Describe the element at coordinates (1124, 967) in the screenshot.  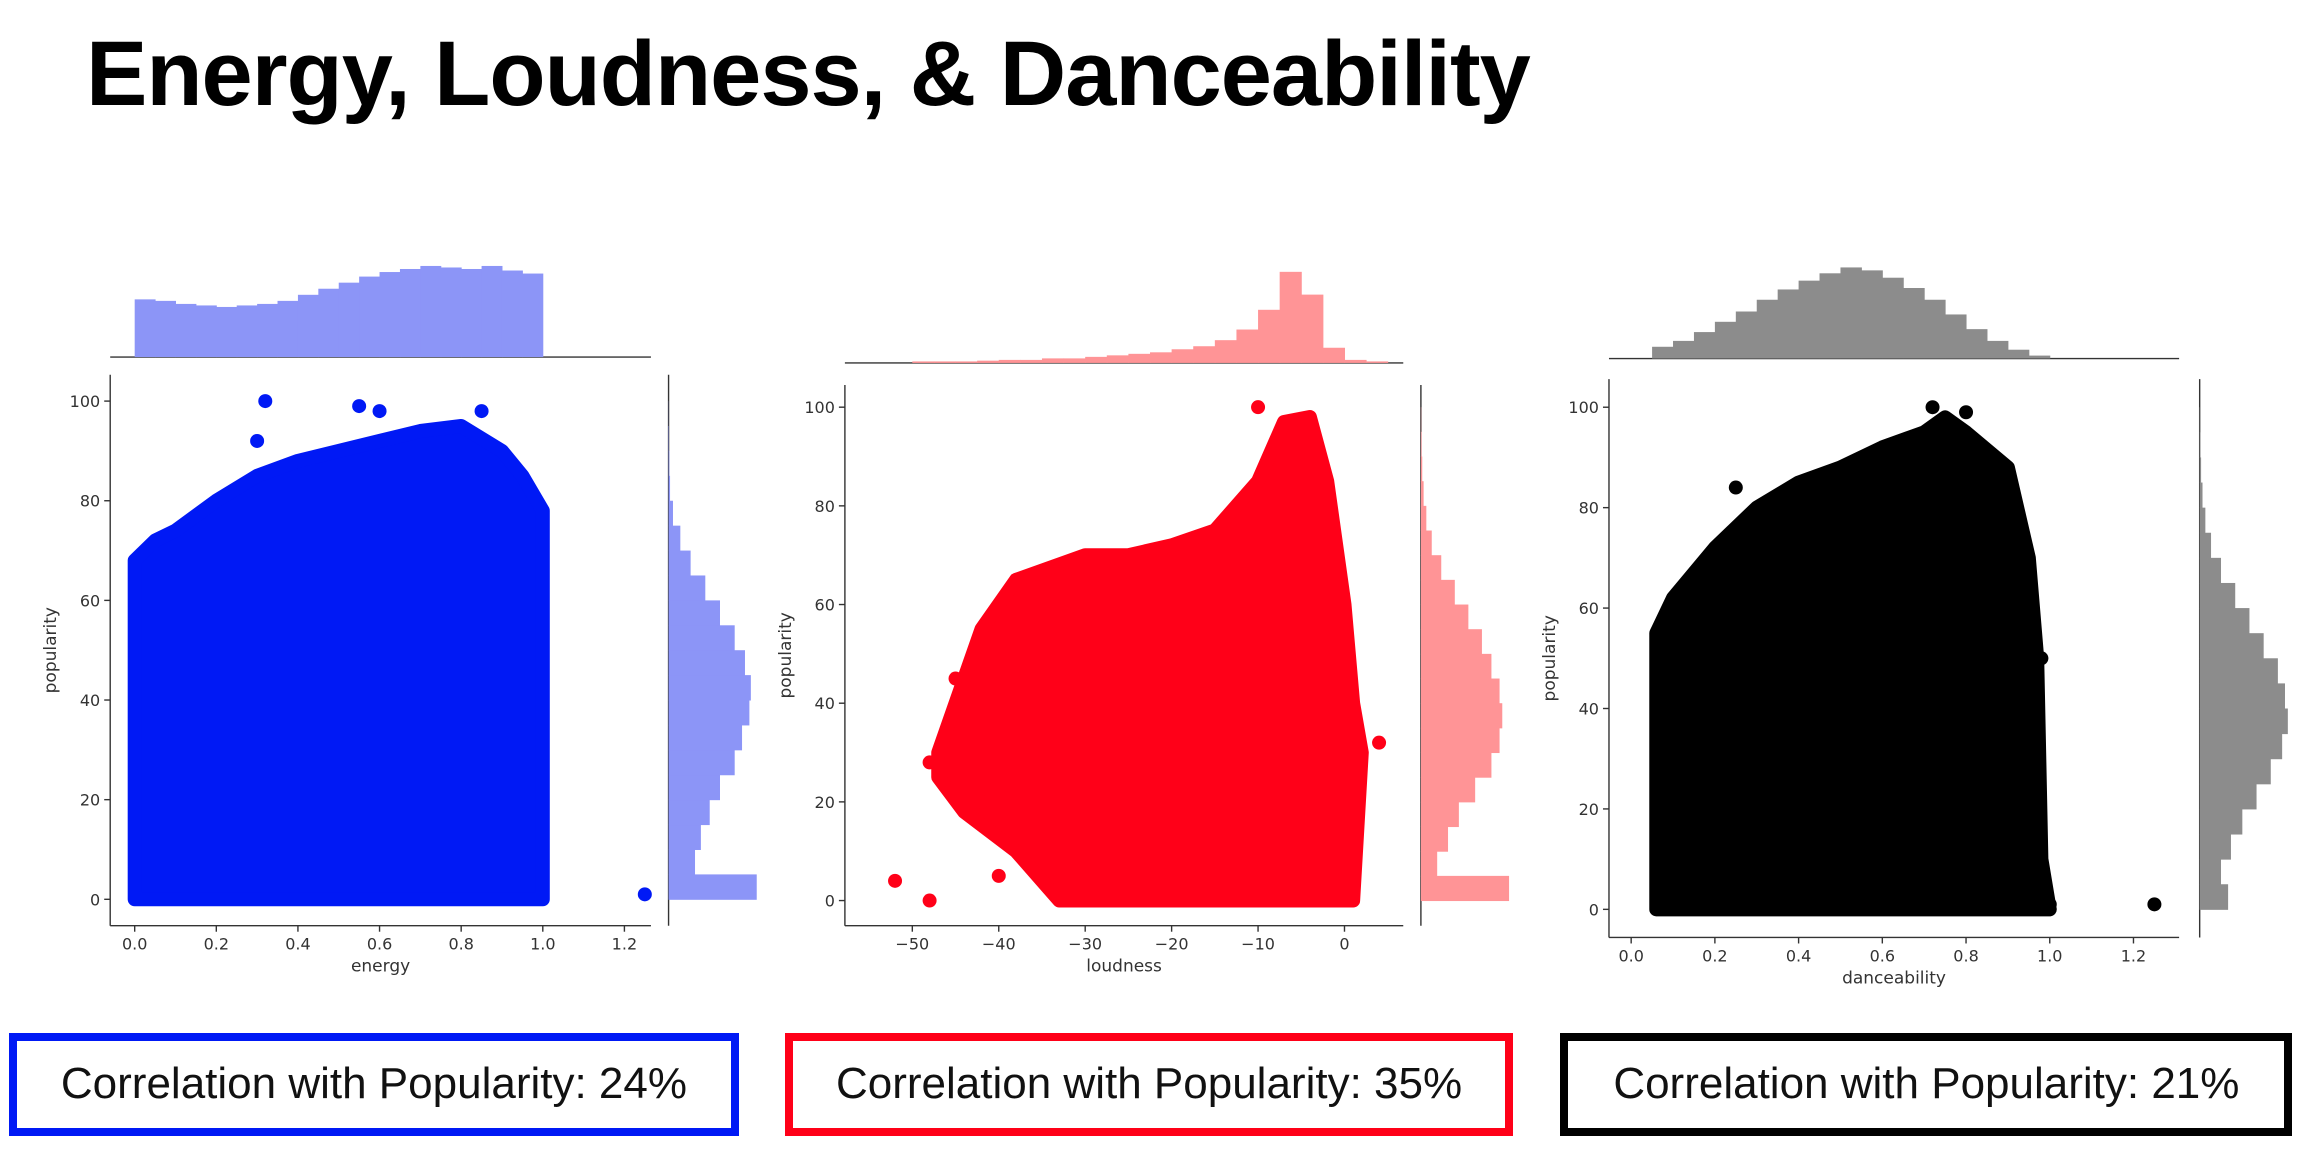
I see `x-axis-label: loudness` at that location.